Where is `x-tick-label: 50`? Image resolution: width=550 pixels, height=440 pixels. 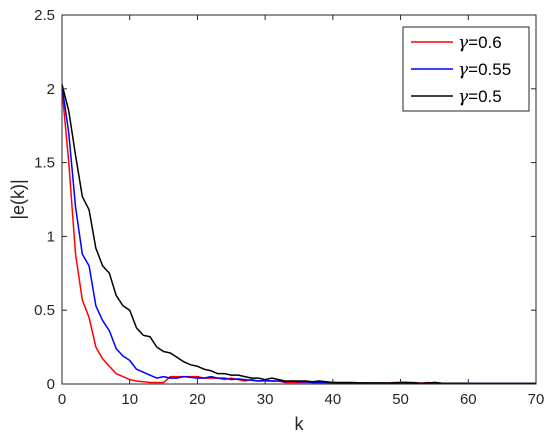 x-tick-label: 50 is located at coordinates (400, 399).